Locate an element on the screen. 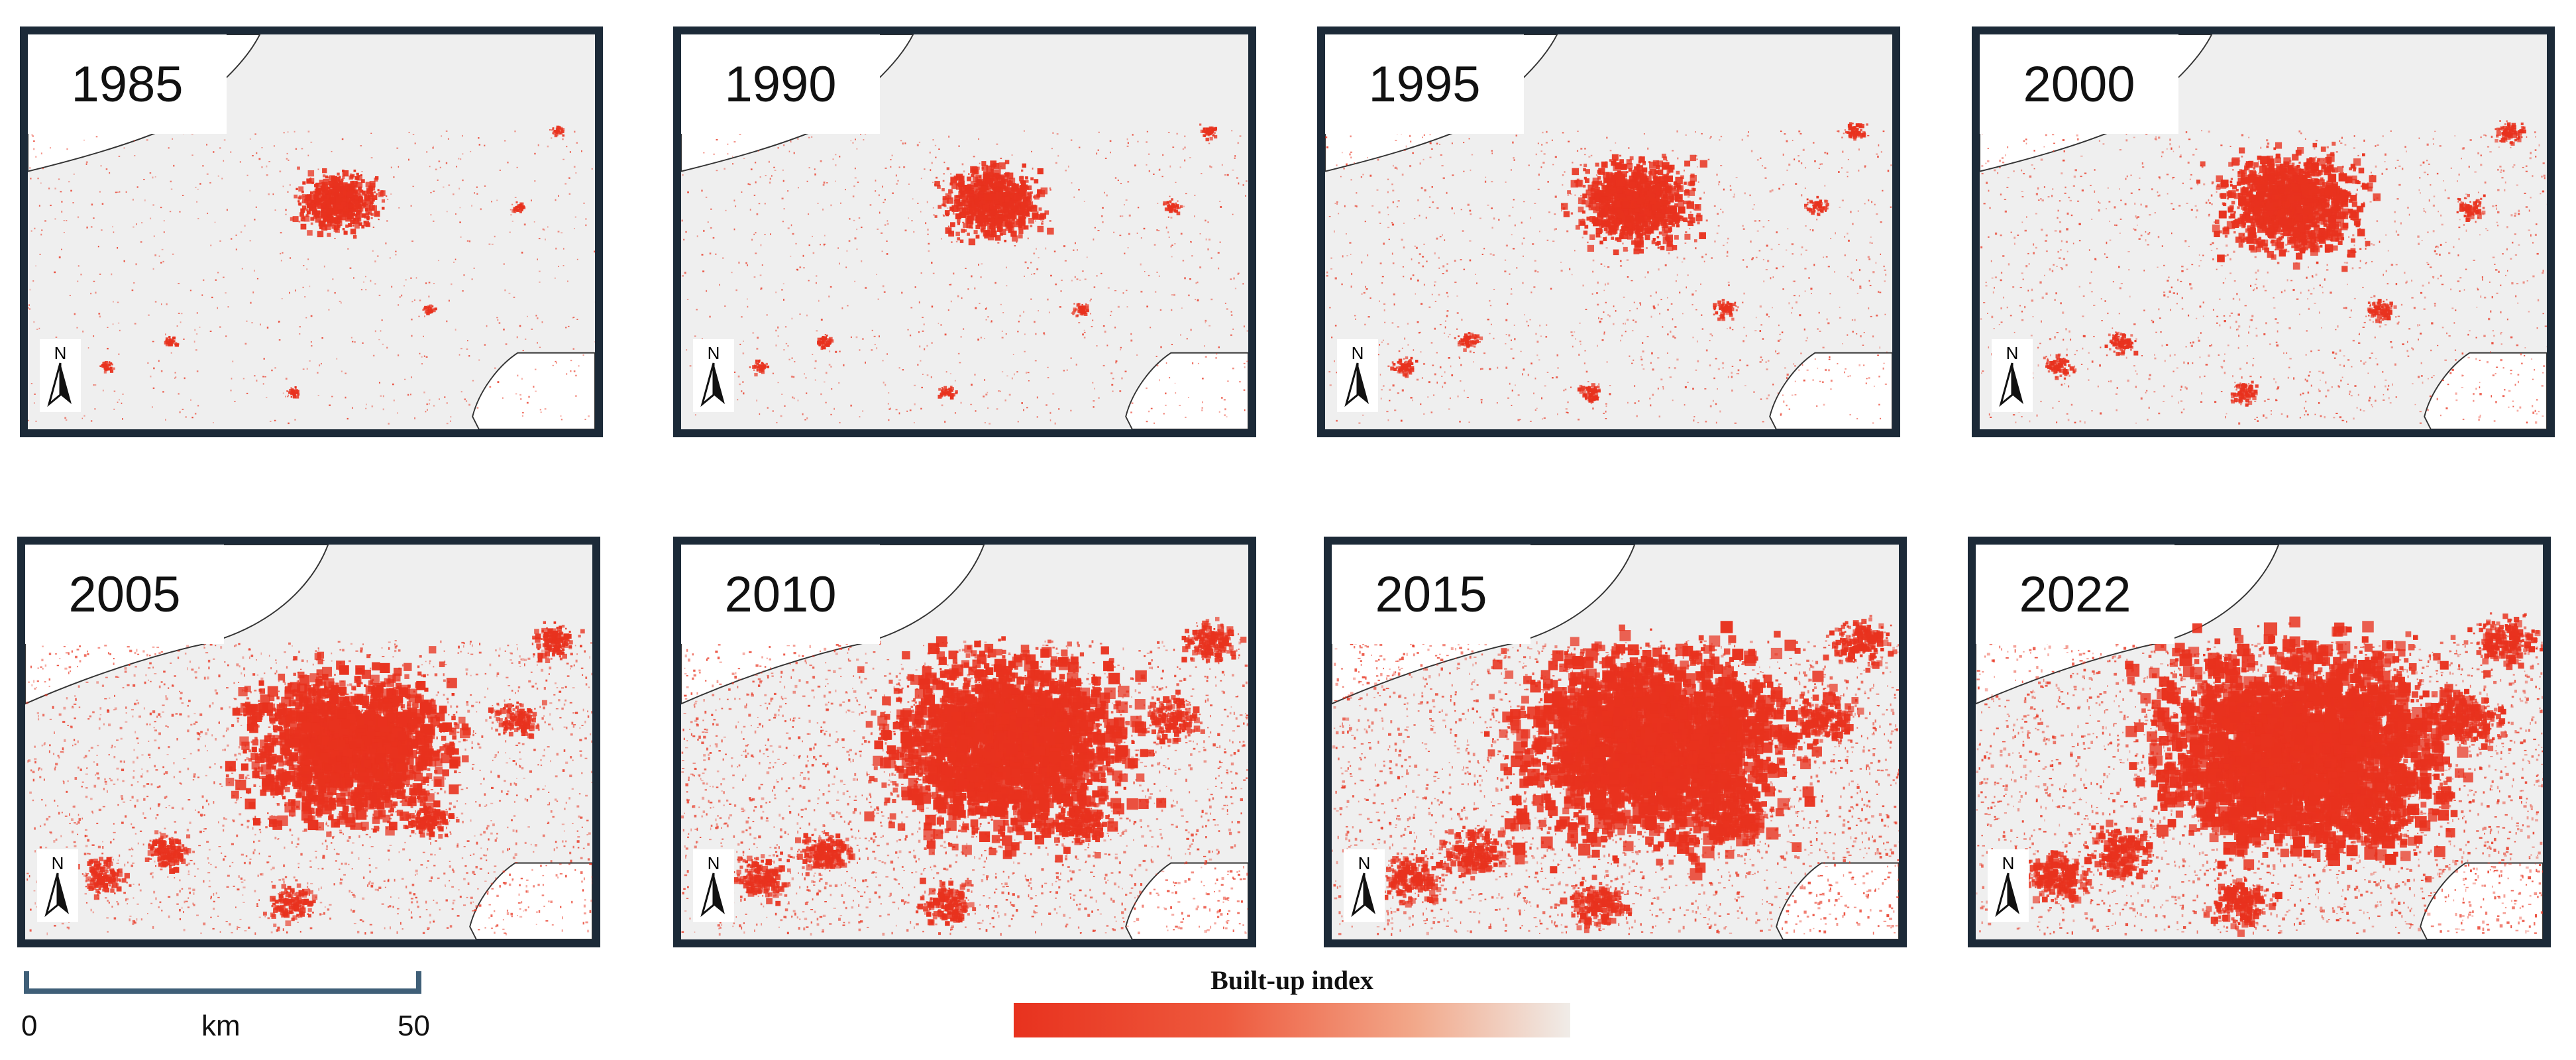 Image resolution: width=2576 pixels, height=1060 pixels. year-label: 2005 is located at coordinates (124, 594).